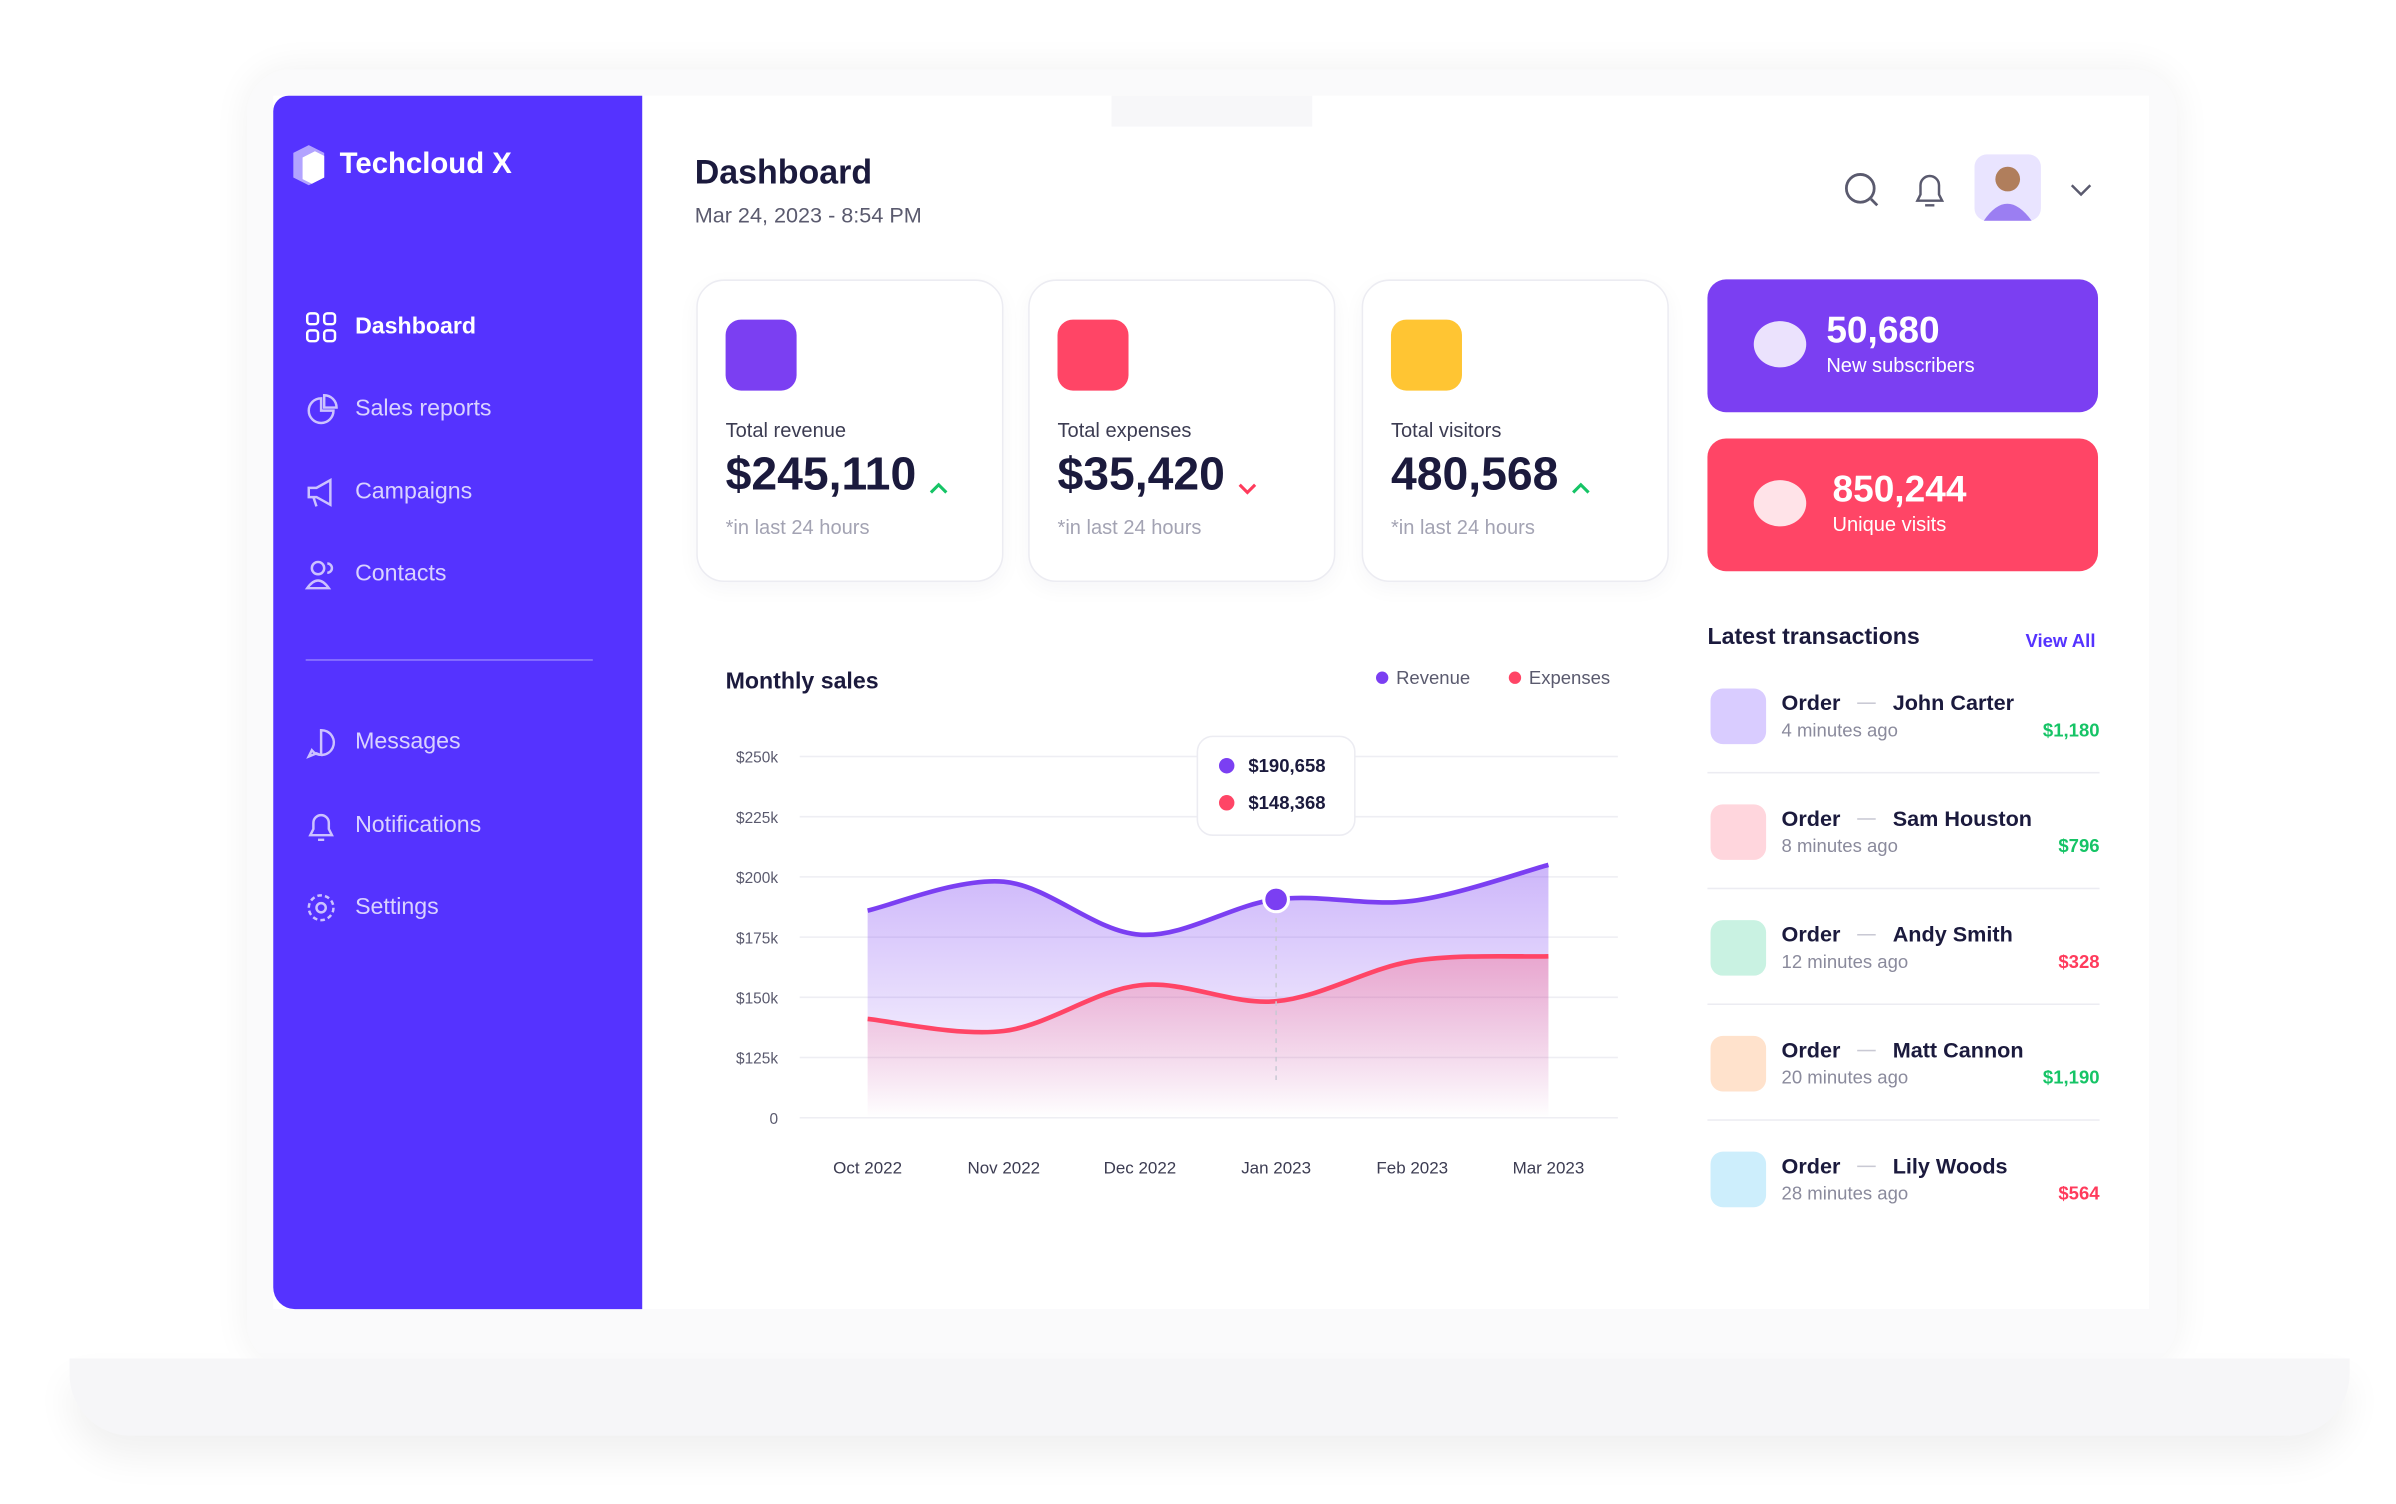 Image resolution: width=2396 pixels, height=1504 pixels. What do you see at coordinates (1845, 1193) in the screenshot?
I see `tx-time: 28 minutes ago` at bounding box center [1845, 1193].